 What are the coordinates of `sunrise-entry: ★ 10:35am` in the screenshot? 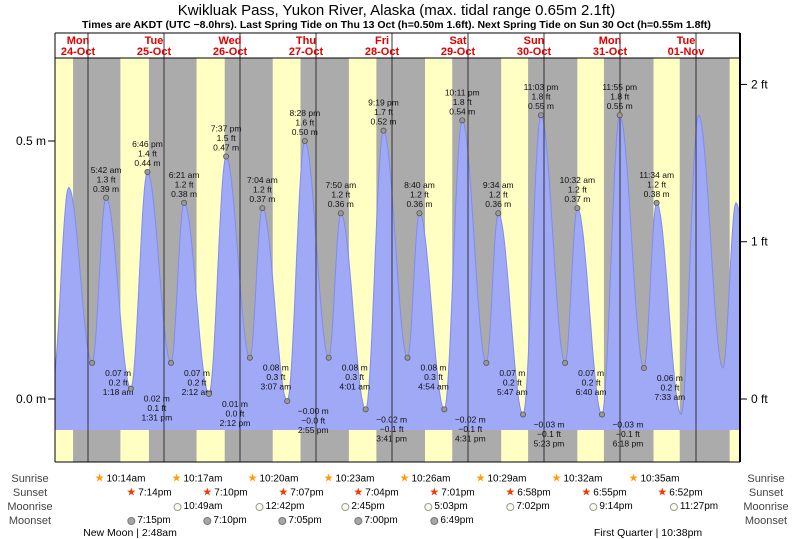 It's located at (654, 479).